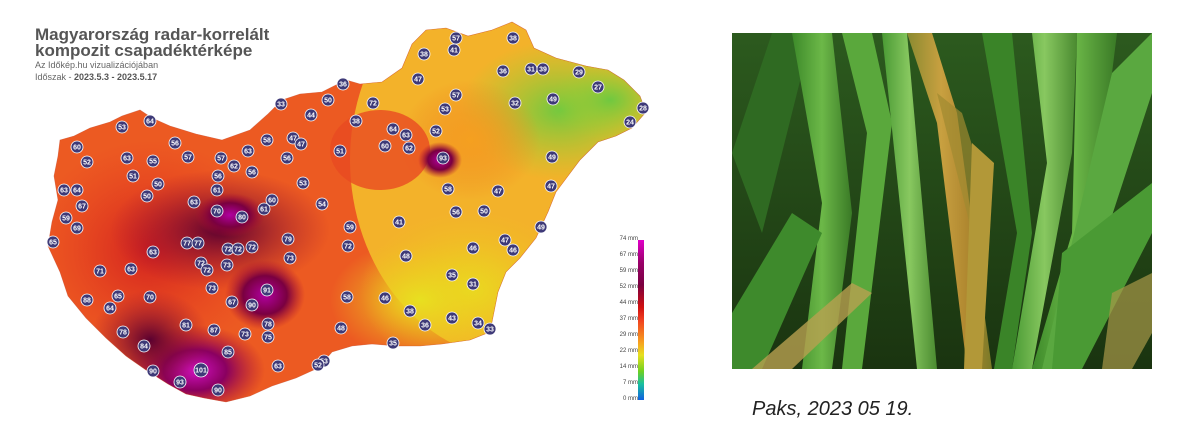  I want to click on station-marker-value: 60, so click(77, 148).